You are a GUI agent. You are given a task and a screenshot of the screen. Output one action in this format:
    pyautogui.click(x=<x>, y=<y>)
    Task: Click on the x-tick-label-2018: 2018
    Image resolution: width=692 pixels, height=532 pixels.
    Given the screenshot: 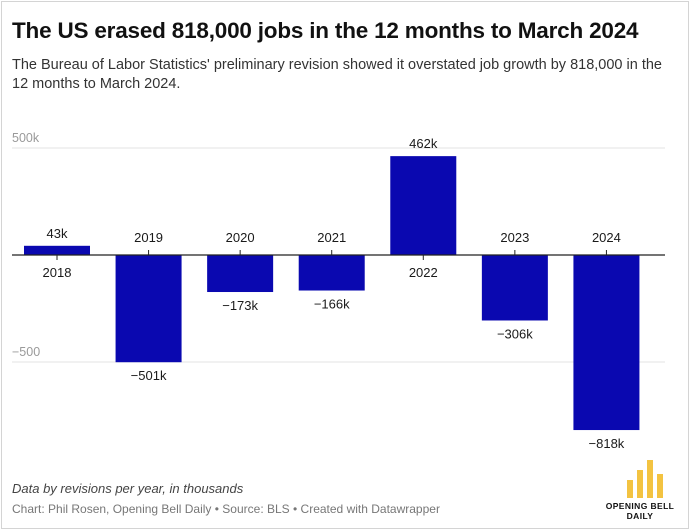 What is the action you would take?
    pyautogui.click(x=57, y=272)
    